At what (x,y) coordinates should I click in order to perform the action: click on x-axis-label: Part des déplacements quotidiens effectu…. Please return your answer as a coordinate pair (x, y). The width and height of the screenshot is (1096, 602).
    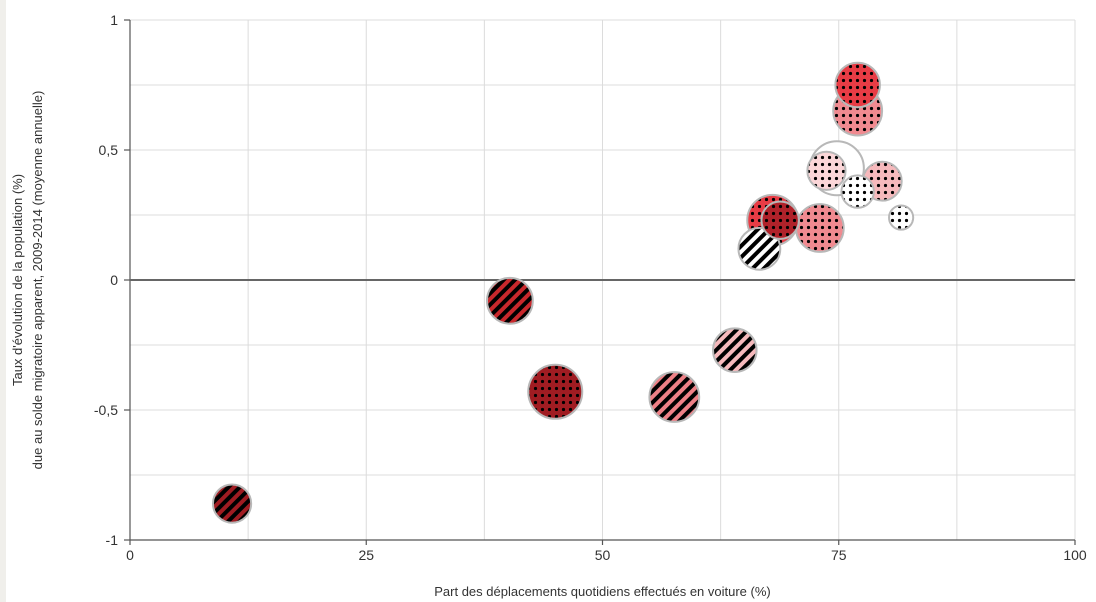
    Looking at the image, I should click on (602, 591).